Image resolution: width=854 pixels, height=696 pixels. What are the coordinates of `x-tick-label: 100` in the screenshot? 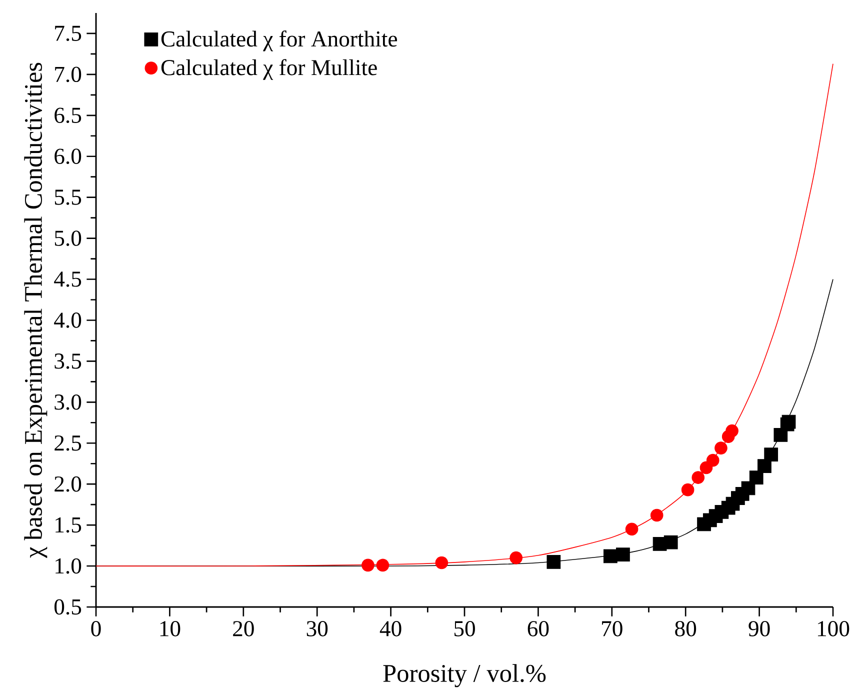 It's located at (834, 628).